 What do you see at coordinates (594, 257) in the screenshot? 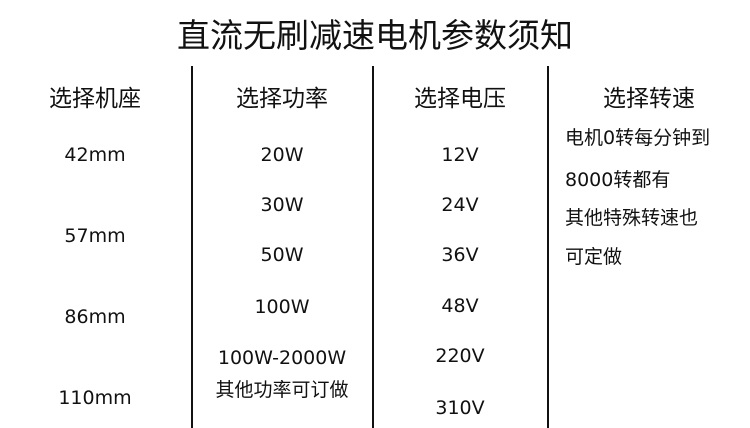
I see `speed-note-line: 可定做` at bounding box center [594, 257].